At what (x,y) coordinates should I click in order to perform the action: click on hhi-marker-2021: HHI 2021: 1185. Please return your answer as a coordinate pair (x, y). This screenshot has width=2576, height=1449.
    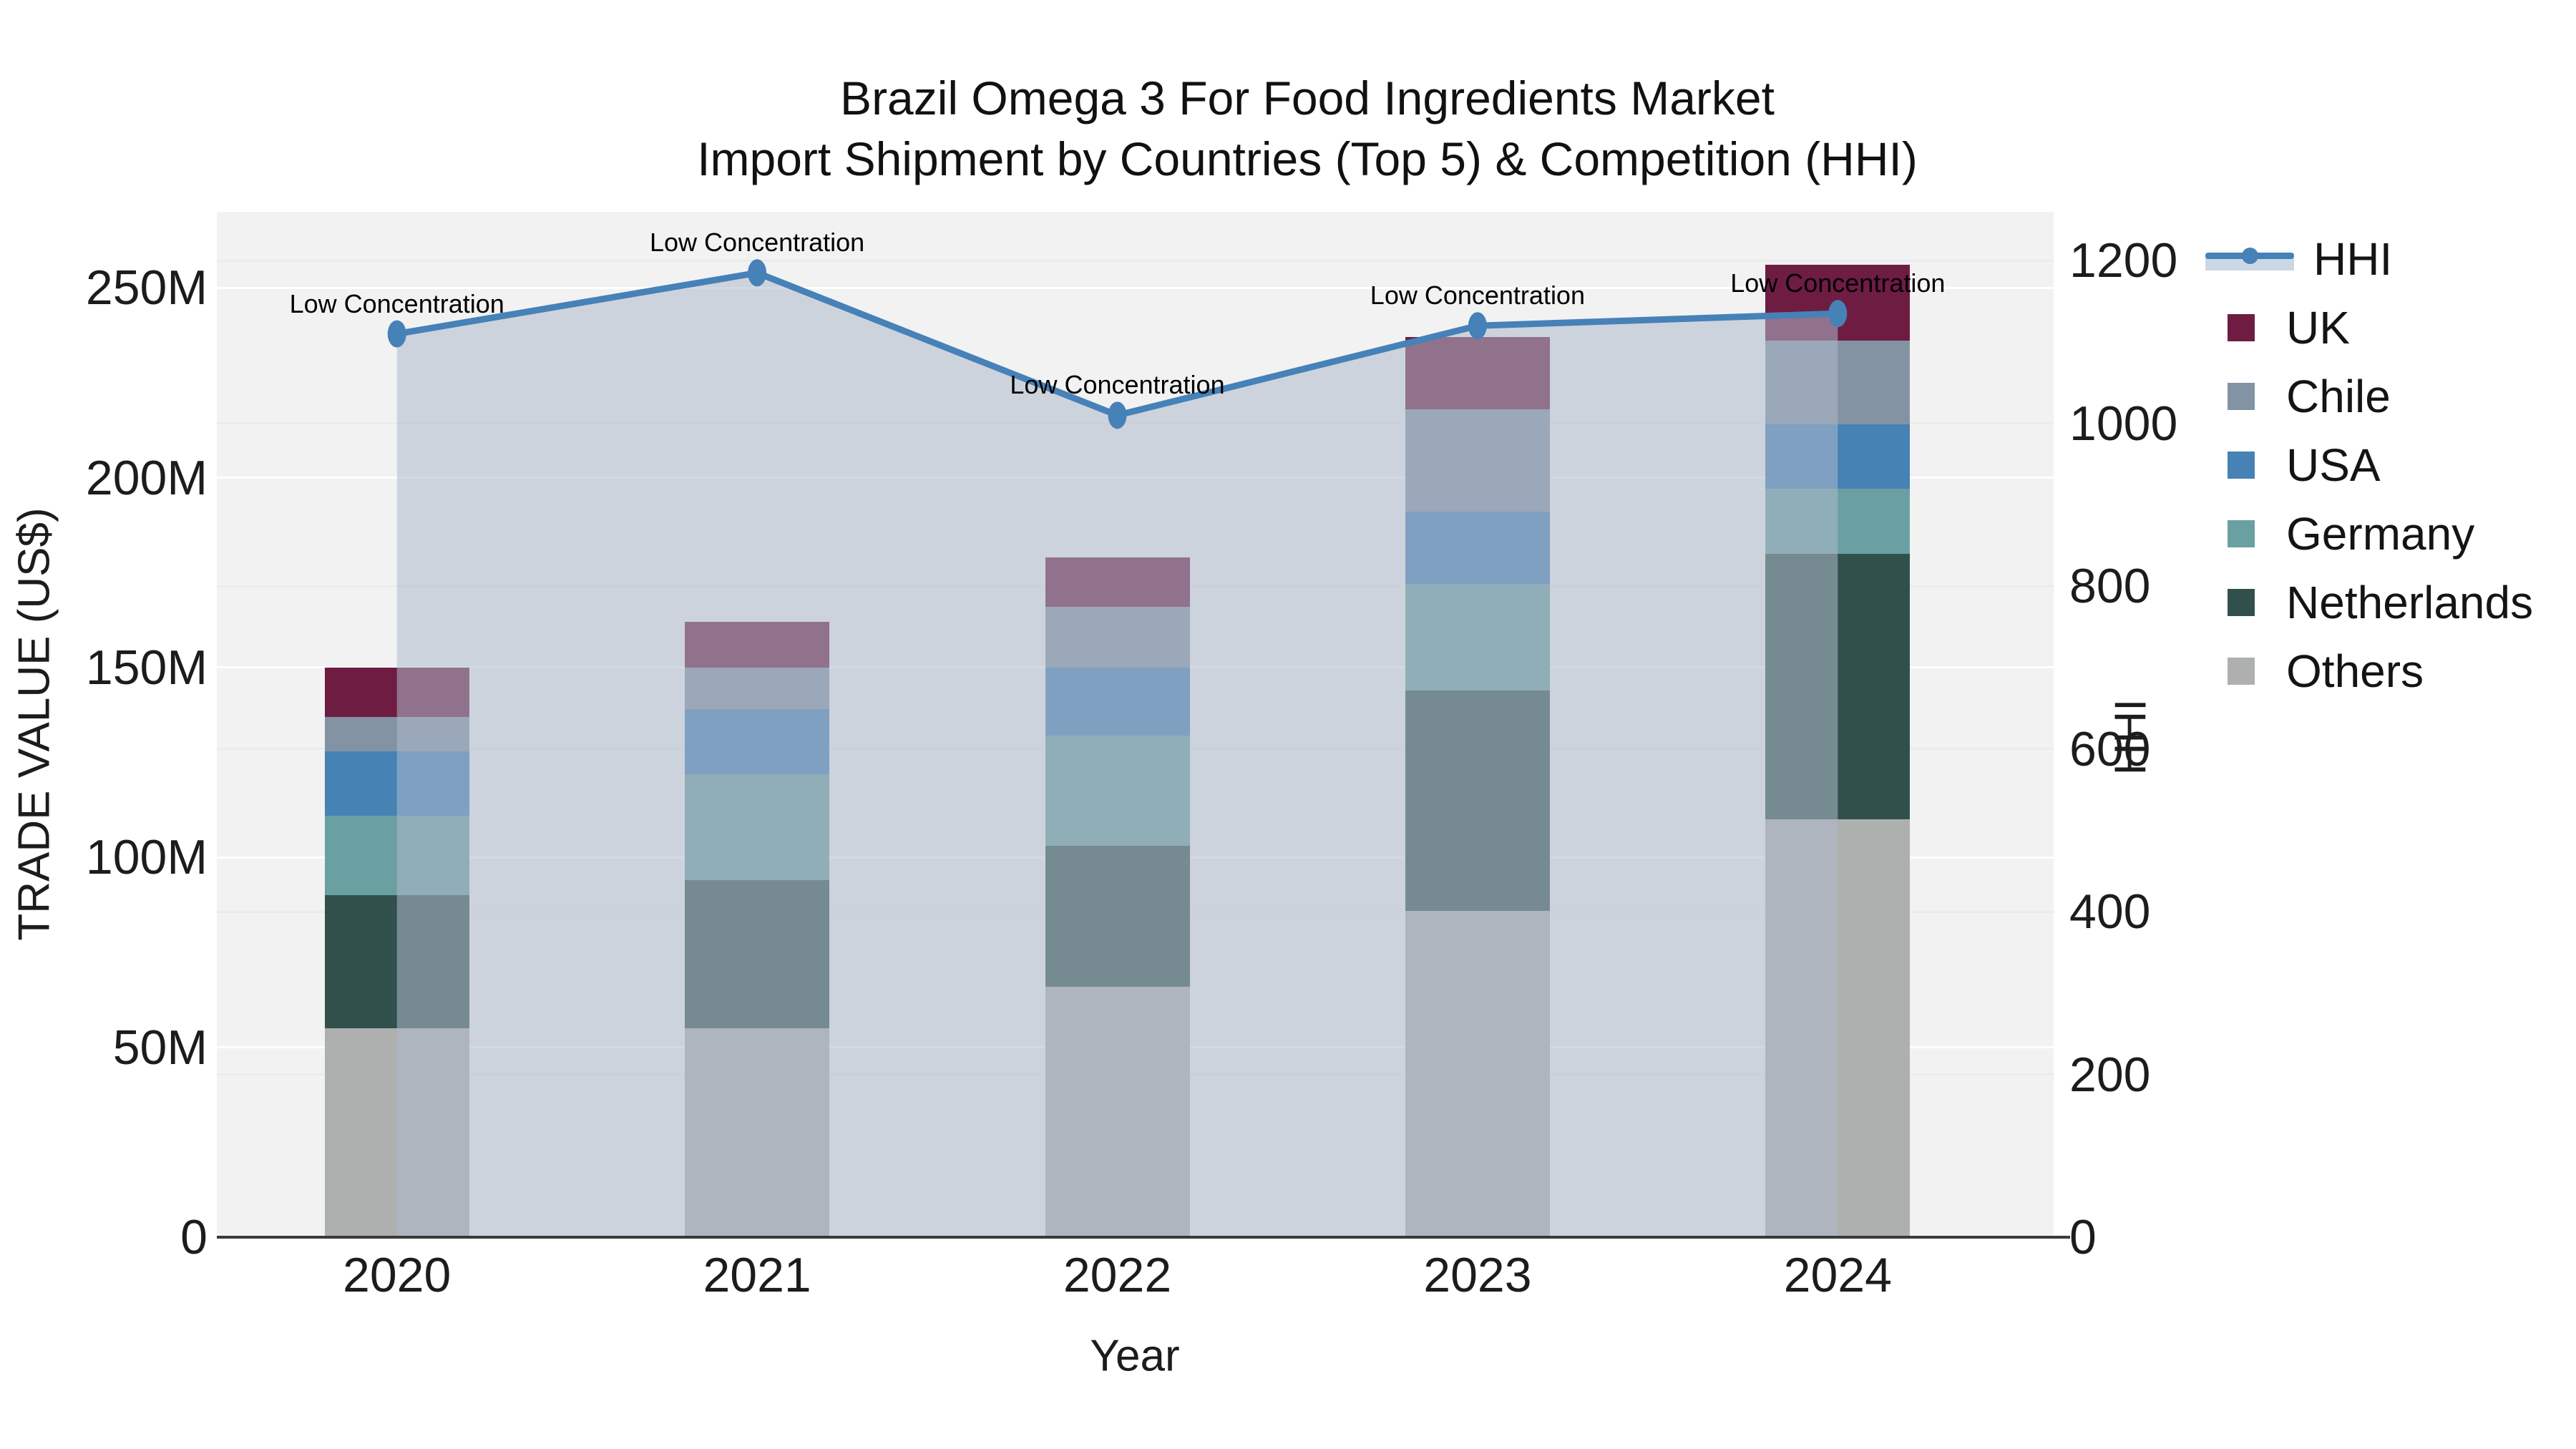
    Looking at the image, I should click on (757, 273).